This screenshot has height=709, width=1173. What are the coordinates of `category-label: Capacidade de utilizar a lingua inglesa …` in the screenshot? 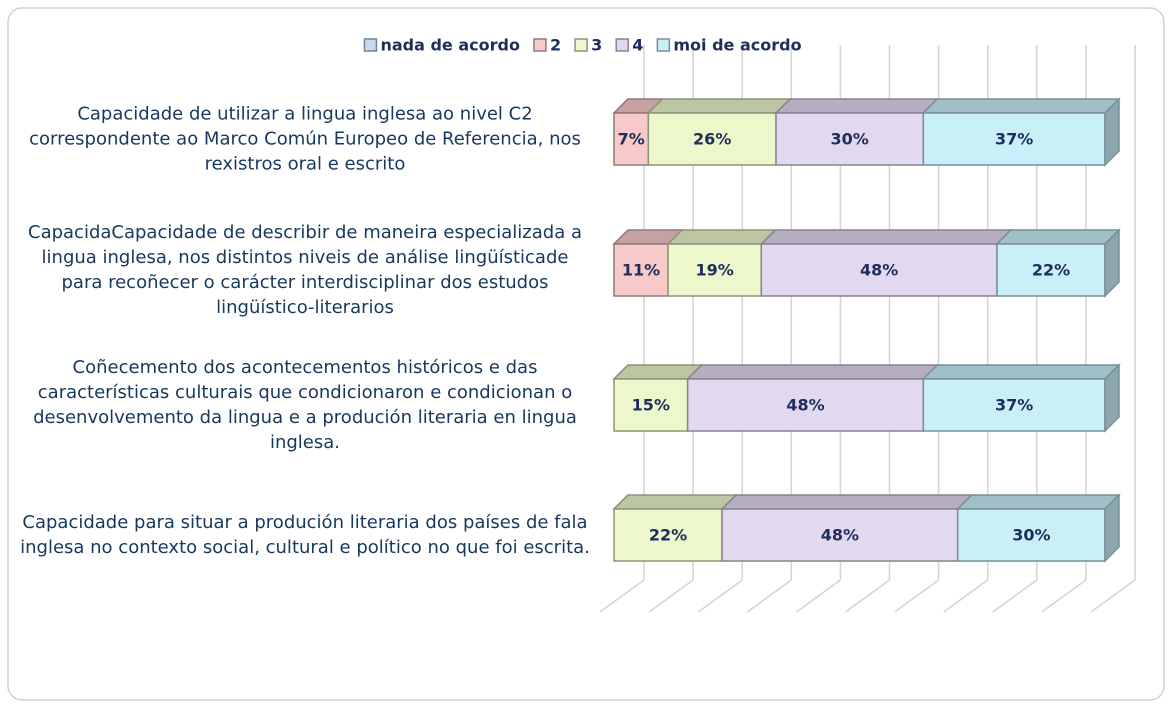 It's located at (305, 139).